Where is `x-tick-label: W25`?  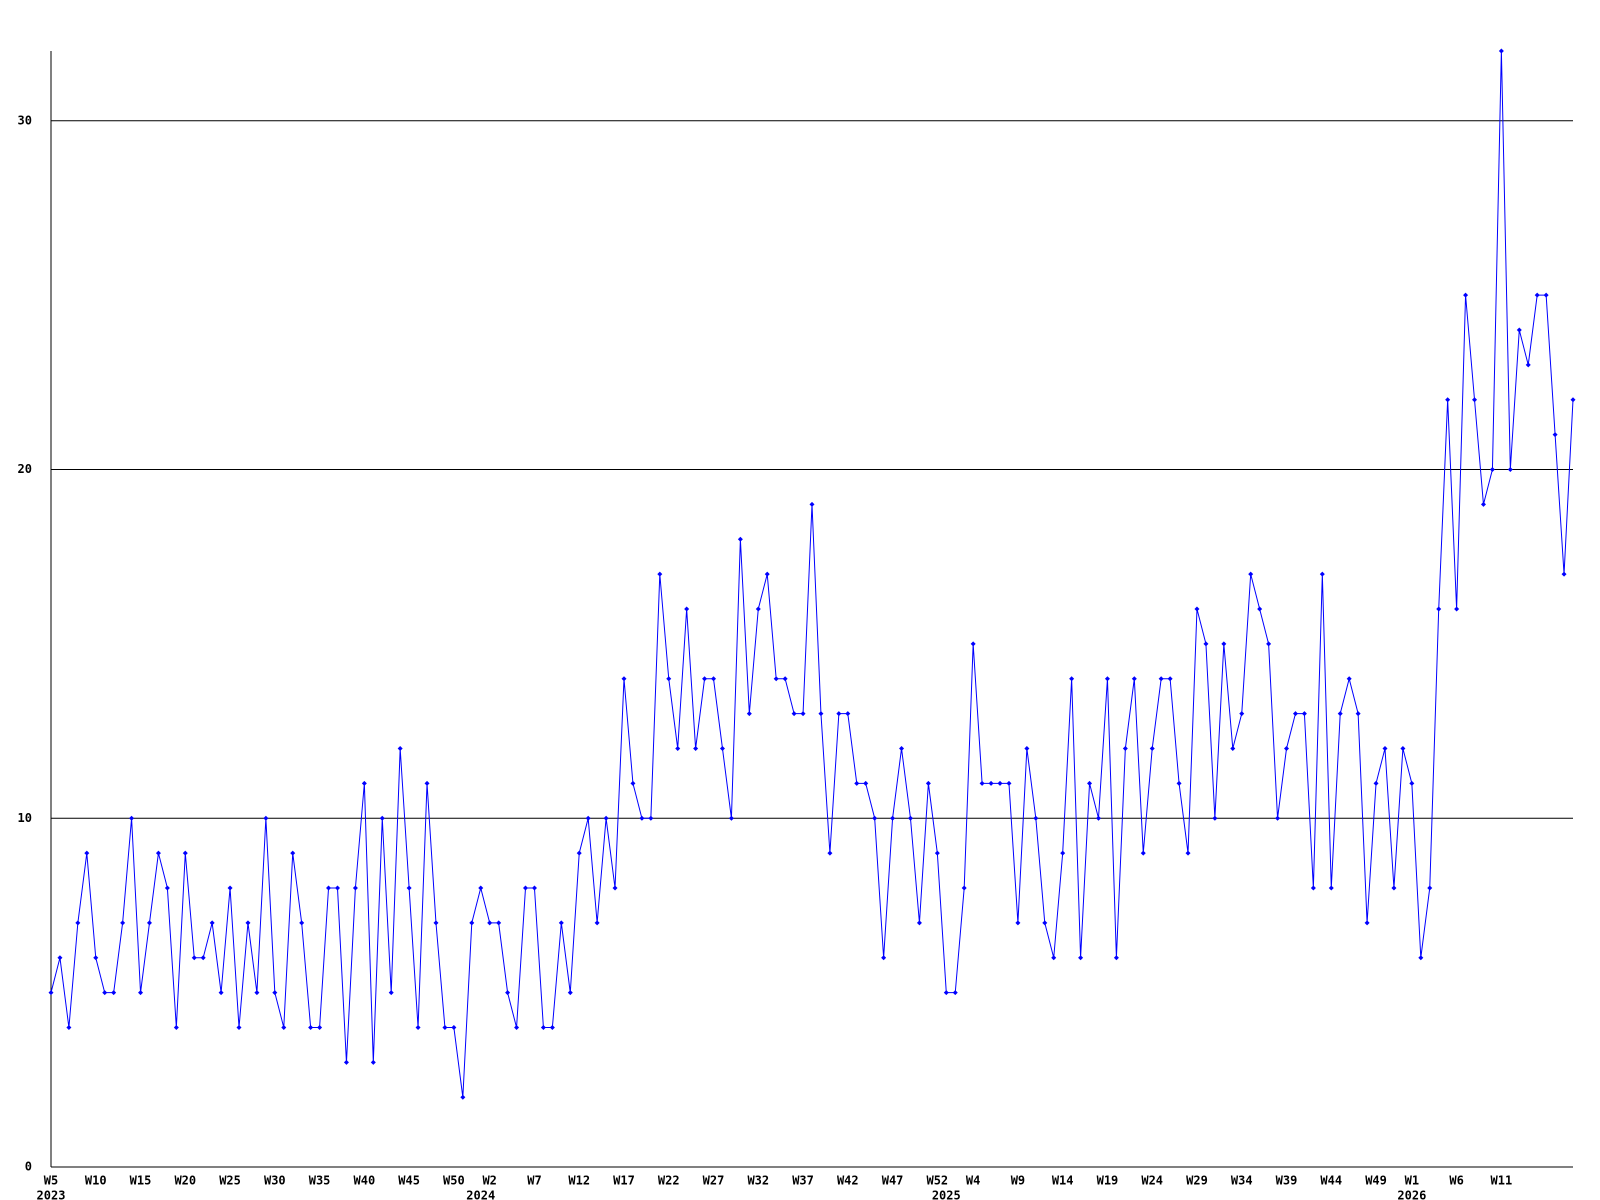
x-tick-label: W25 is located at coordinates (230, 1181).